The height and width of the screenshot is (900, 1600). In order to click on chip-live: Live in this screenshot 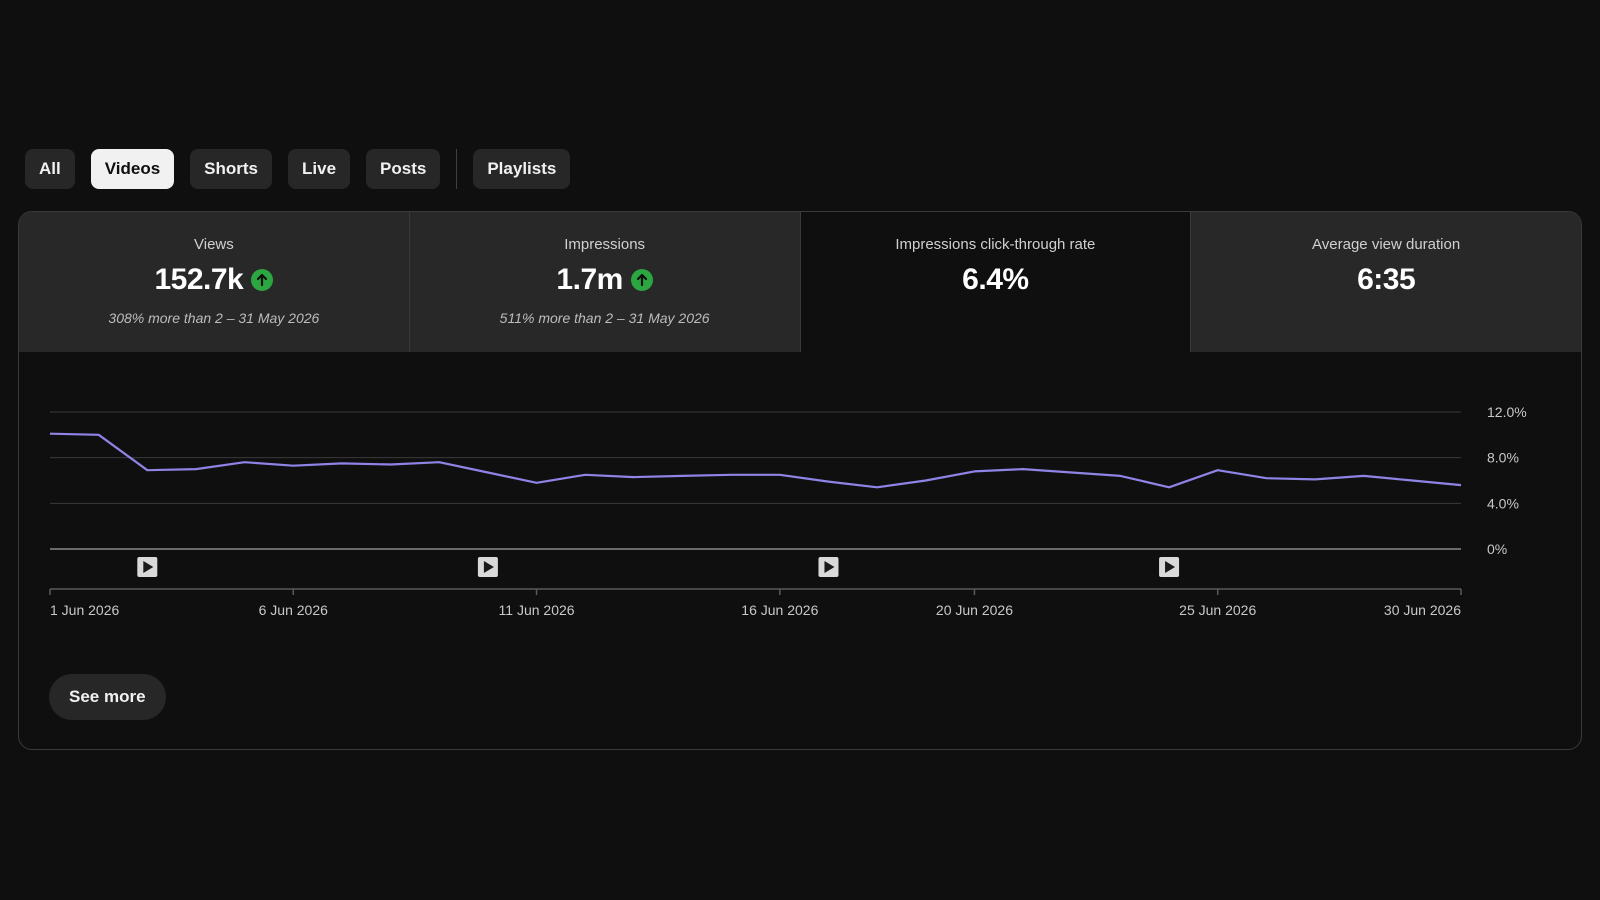, I will do `click(319, 169)`.